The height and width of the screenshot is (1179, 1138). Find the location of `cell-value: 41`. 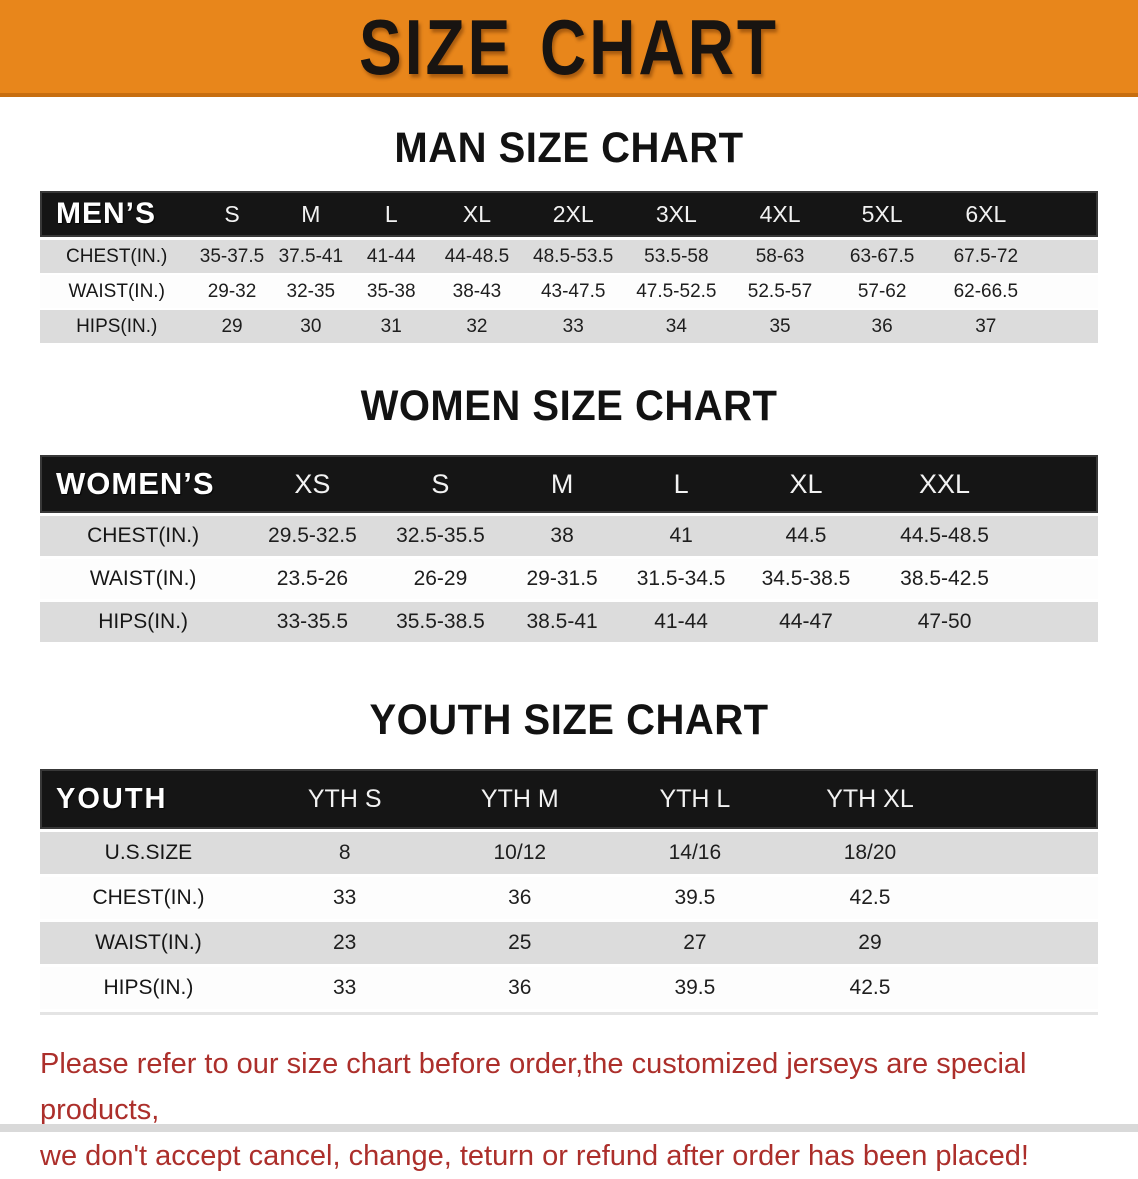

cell-value: 41 is located at coordinates (681, 535).